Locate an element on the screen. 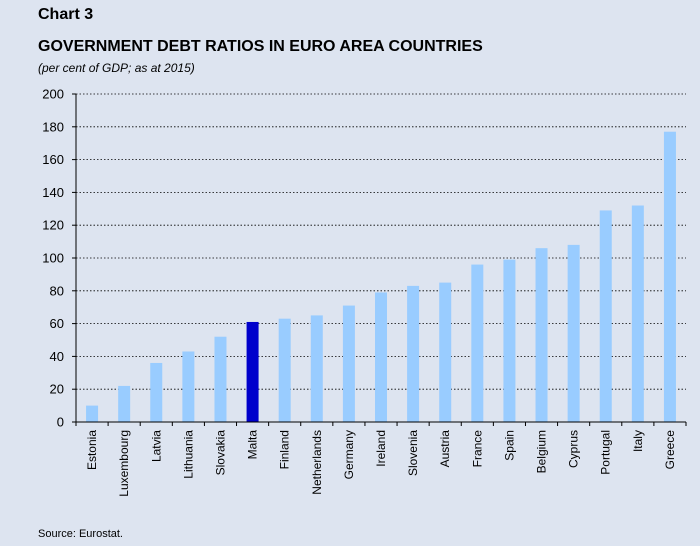 The image size is (700, 546). bar-belgium is located at coordinates (541, 335).